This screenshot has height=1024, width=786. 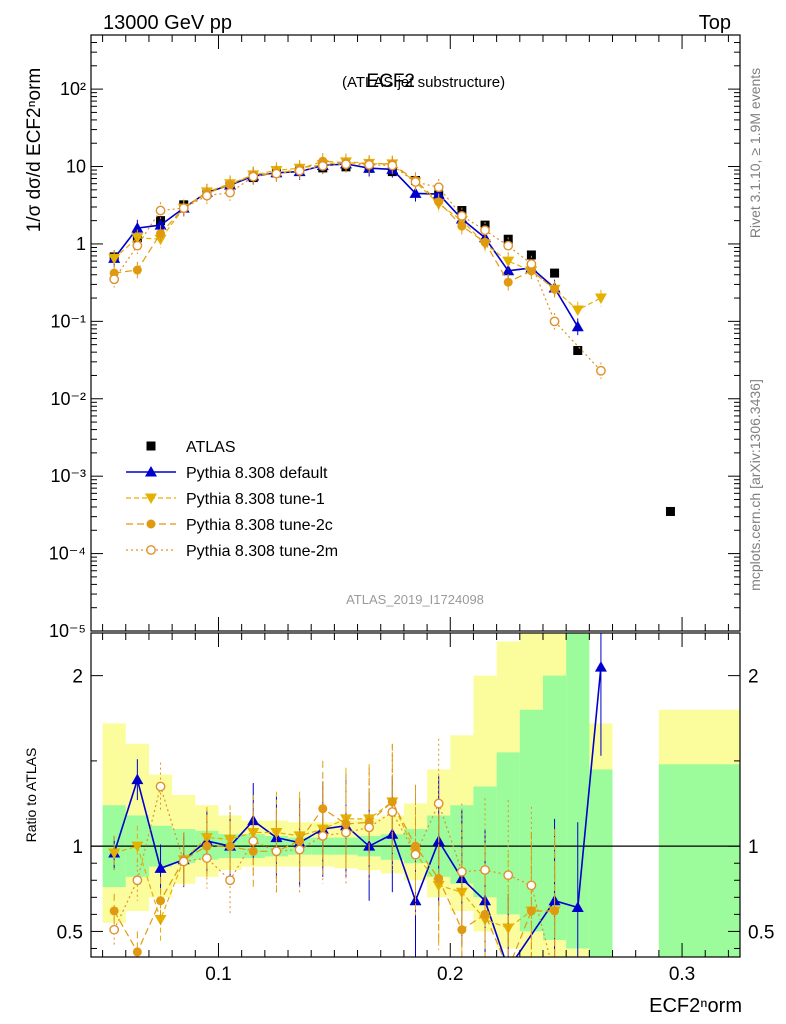 I want to click on ratio-y-tick-label-right: 0.5, so click(x=761, y=932).